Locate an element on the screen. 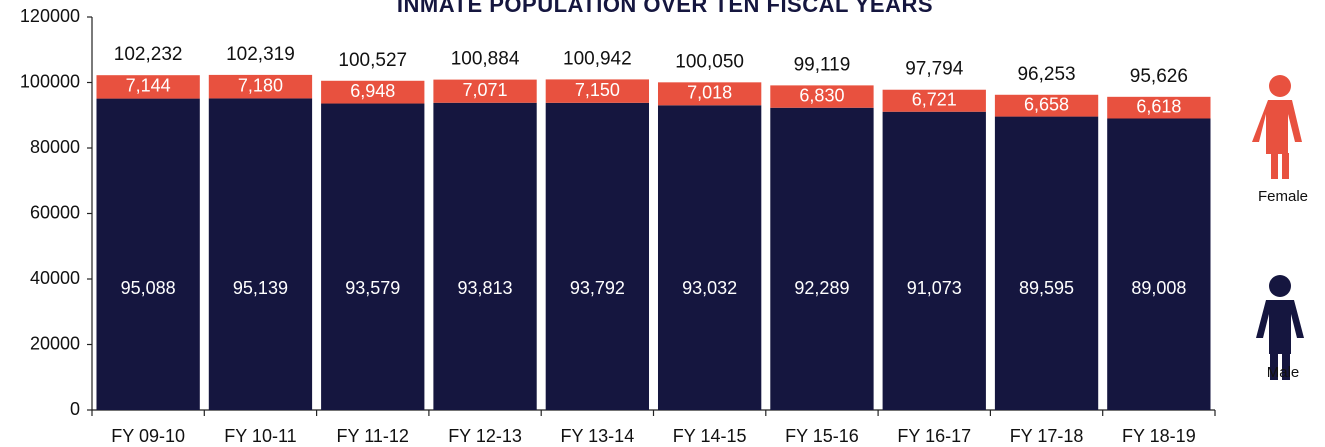 The height and width of the screenshot is (447, 1325). value-label: 7,180 is located at coordinates (260, 85).